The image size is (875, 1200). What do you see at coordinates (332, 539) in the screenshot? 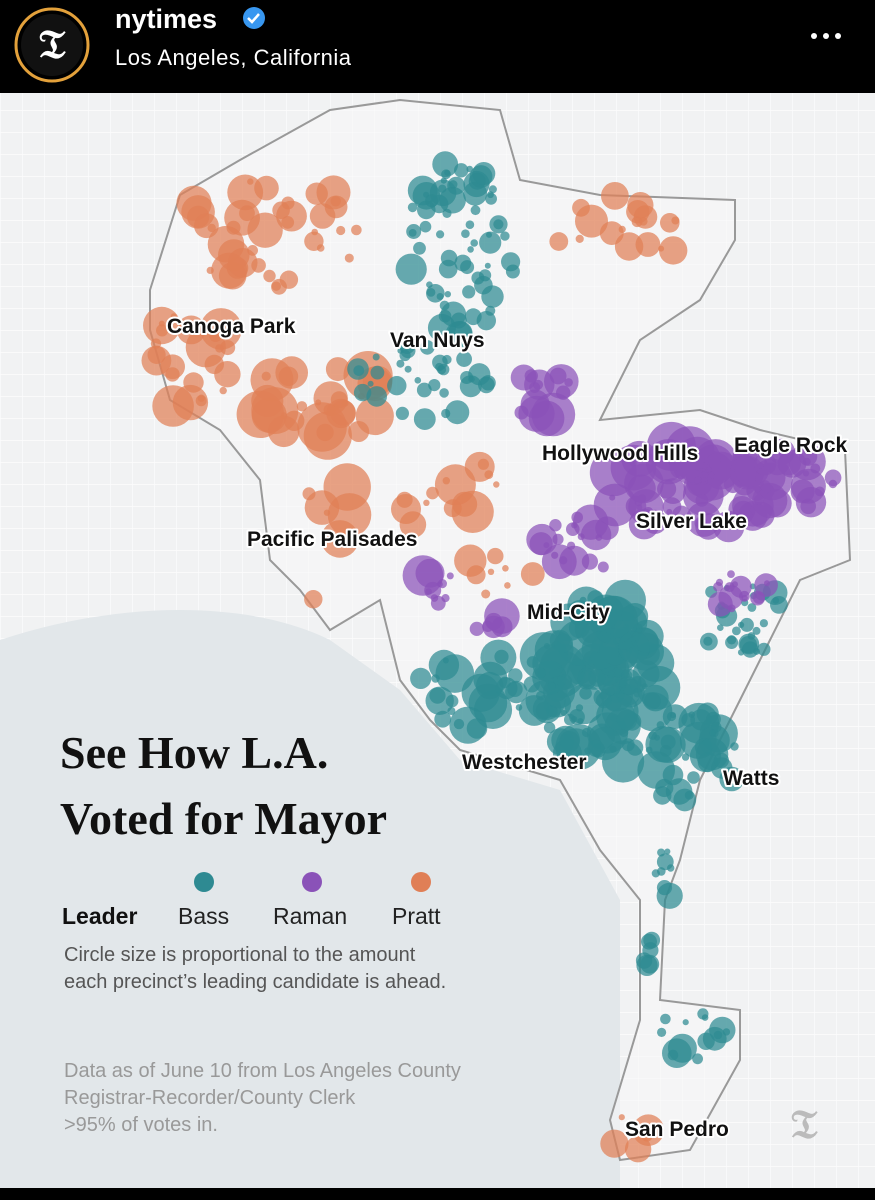
I see `place-label: Pacific Palisades` at bounding box center [332, 539].